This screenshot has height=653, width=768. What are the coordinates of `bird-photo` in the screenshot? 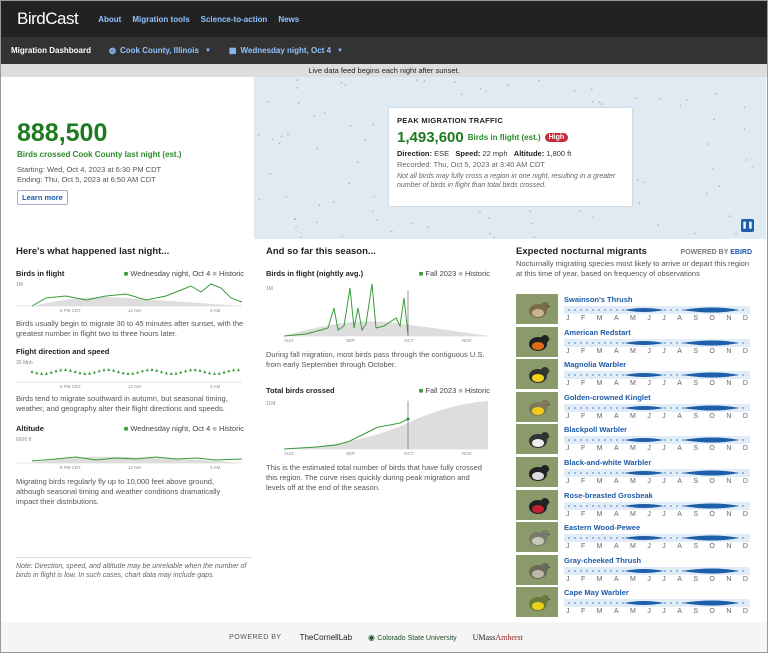 It's located at (537, 341).